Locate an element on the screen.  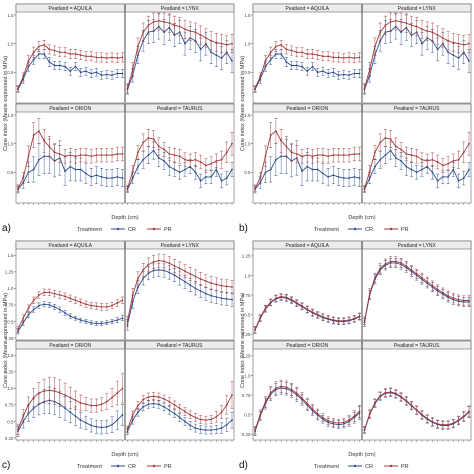
facet-lynx: Peatland = LYNX is located at coordinates (180, 290).